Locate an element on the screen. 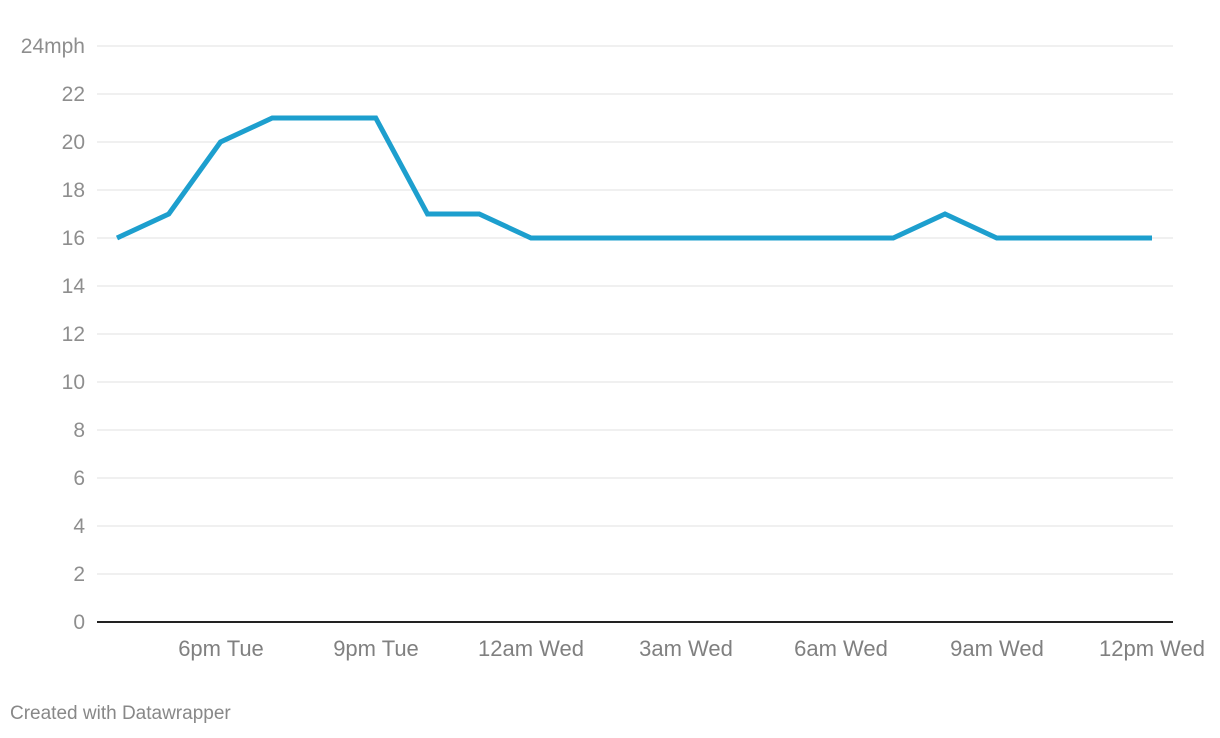 This screenshot has height=738, width=1220. x-tick-label: 9pm Tue is located at coordinates (376, 648).